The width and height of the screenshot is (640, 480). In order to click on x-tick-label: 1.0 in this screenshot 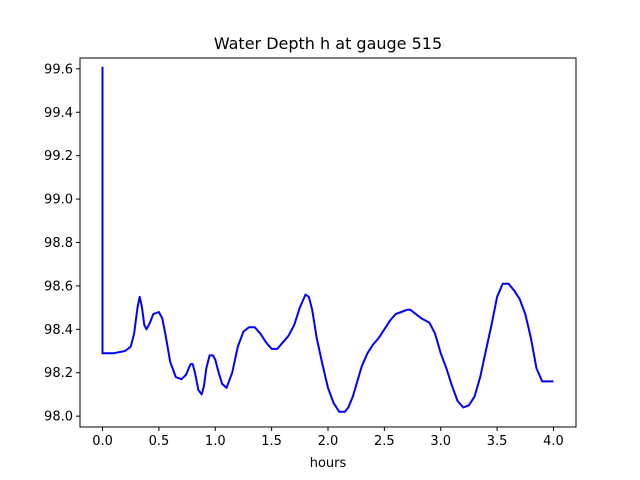, I will do `click(215, 441)`.